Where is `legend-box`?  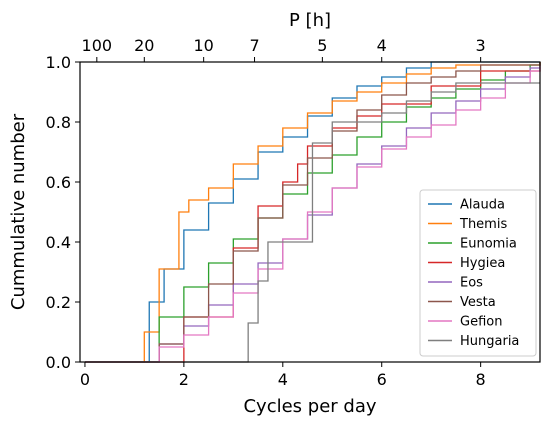
legend-box is located at coordinates (478, 273).